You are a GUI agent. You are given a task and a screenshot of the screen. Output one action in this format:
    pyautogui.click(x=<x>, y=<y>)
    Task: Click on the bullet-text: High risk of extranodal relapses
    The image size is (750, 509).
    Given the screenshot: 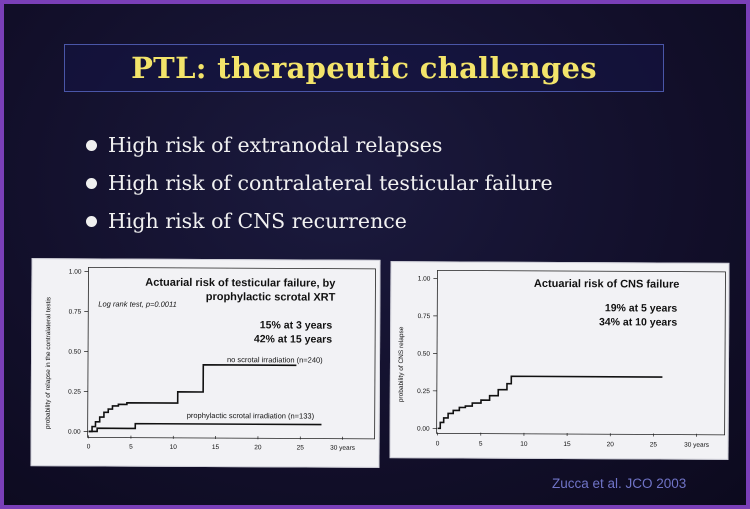 What is the action you would take?
    pyautogui.click(x=275, y=145)
    